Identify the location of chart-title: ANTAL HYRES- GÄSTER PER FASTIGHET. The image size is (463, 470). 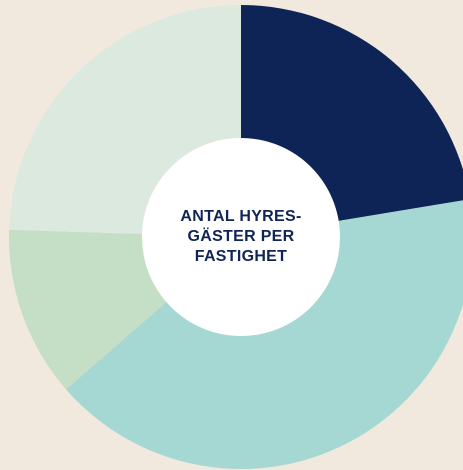
(241, 237).